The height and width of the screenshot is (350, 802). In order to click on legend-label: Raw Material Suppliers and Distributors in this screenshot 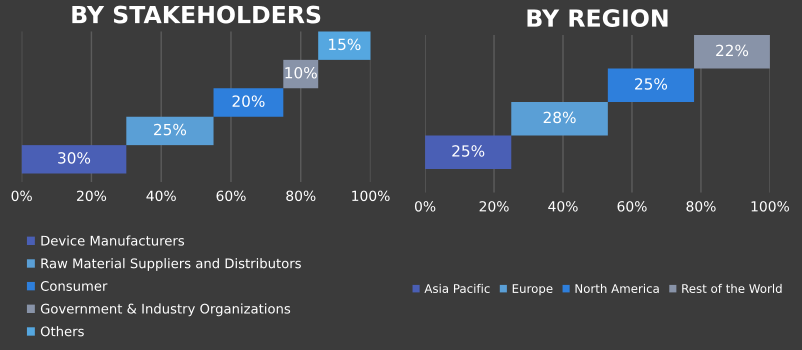, I will do `click(171, 264)`.